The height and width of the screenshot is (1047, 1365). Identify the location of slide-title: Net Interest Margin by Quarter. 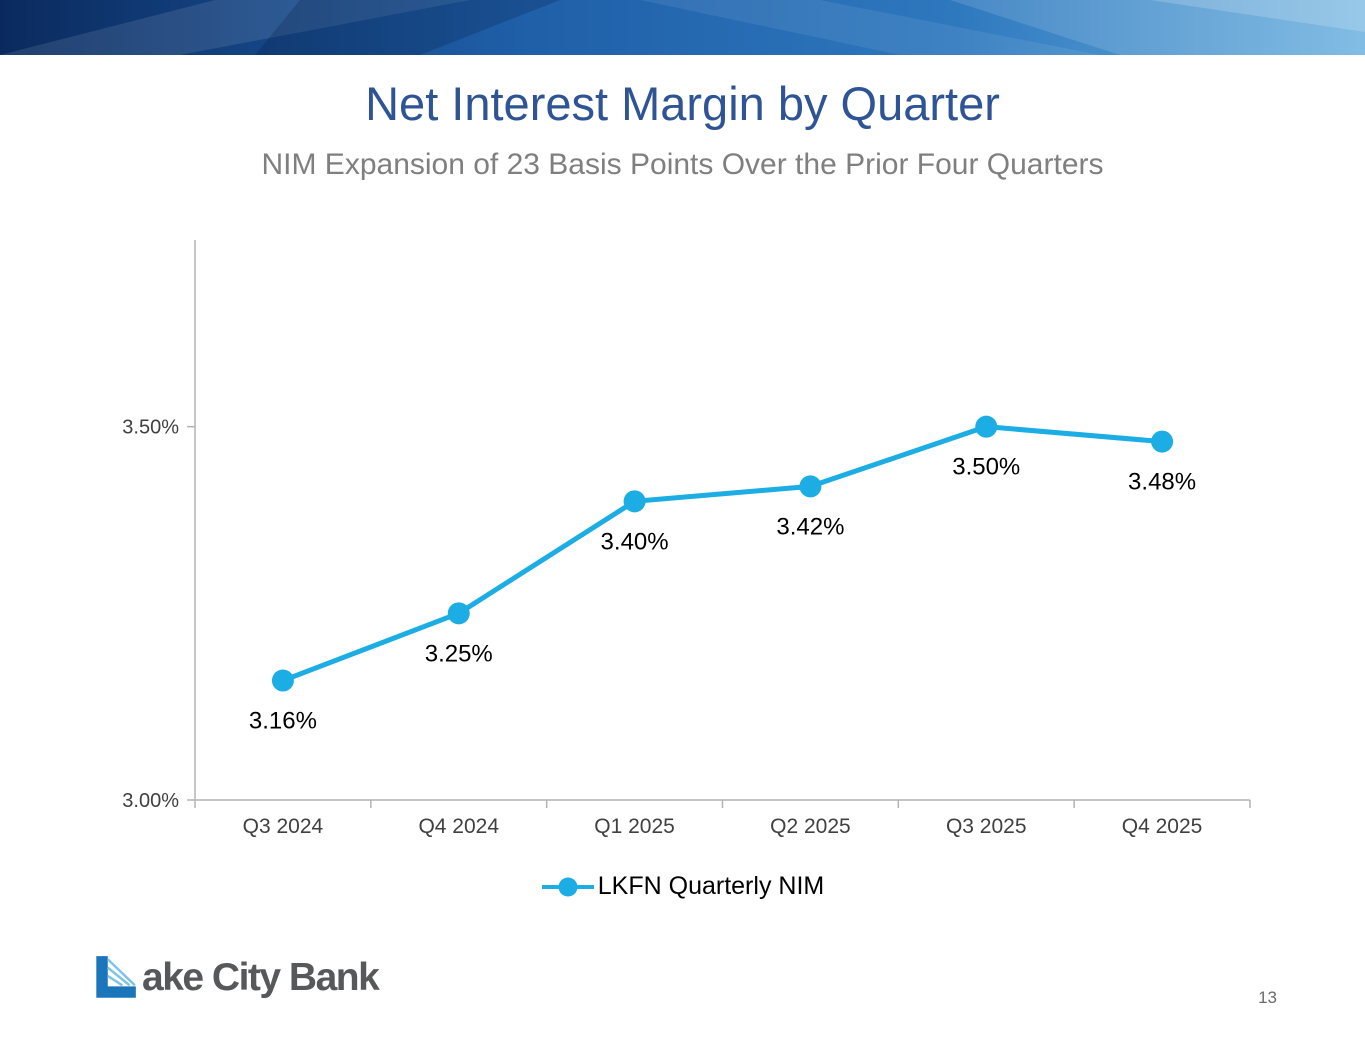
(682, 103).